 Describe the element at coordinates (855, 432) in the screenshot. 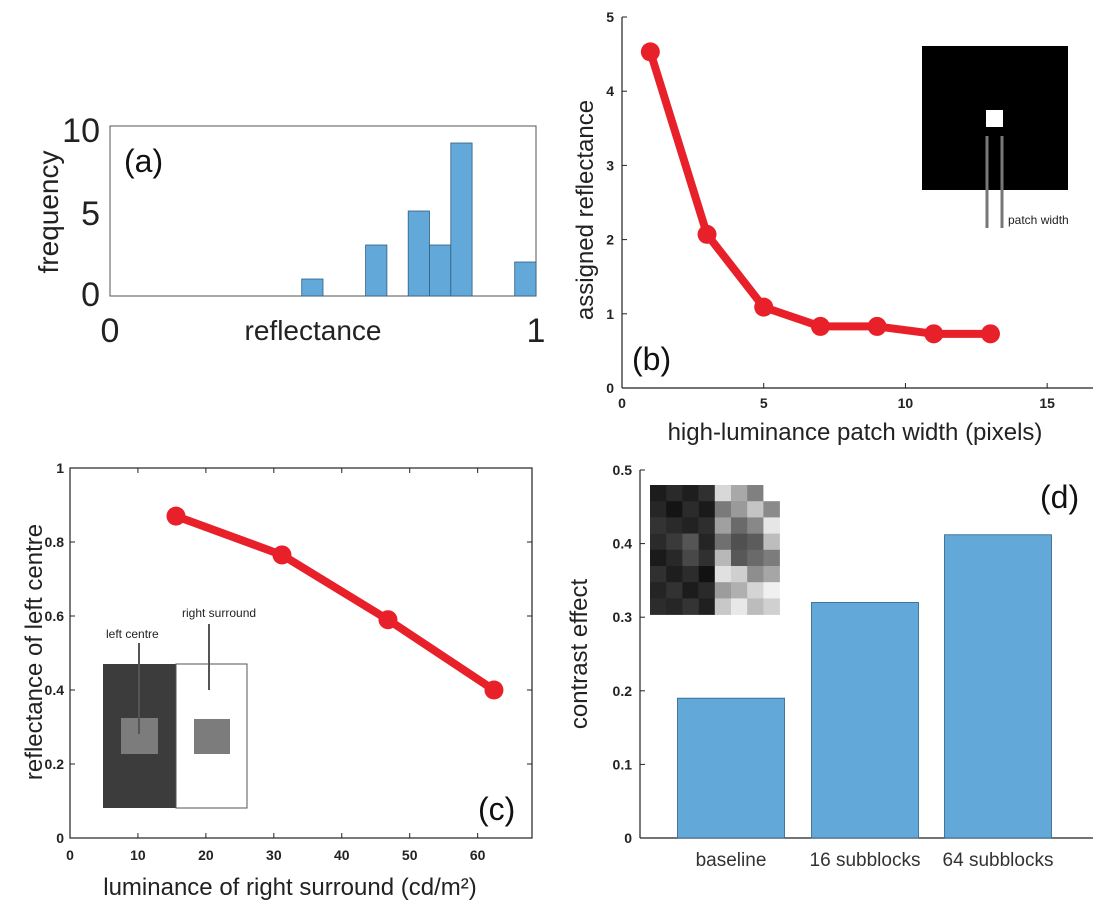

I see `panel-b-xlabel: high-luminance patch width (pixels)` at that location.